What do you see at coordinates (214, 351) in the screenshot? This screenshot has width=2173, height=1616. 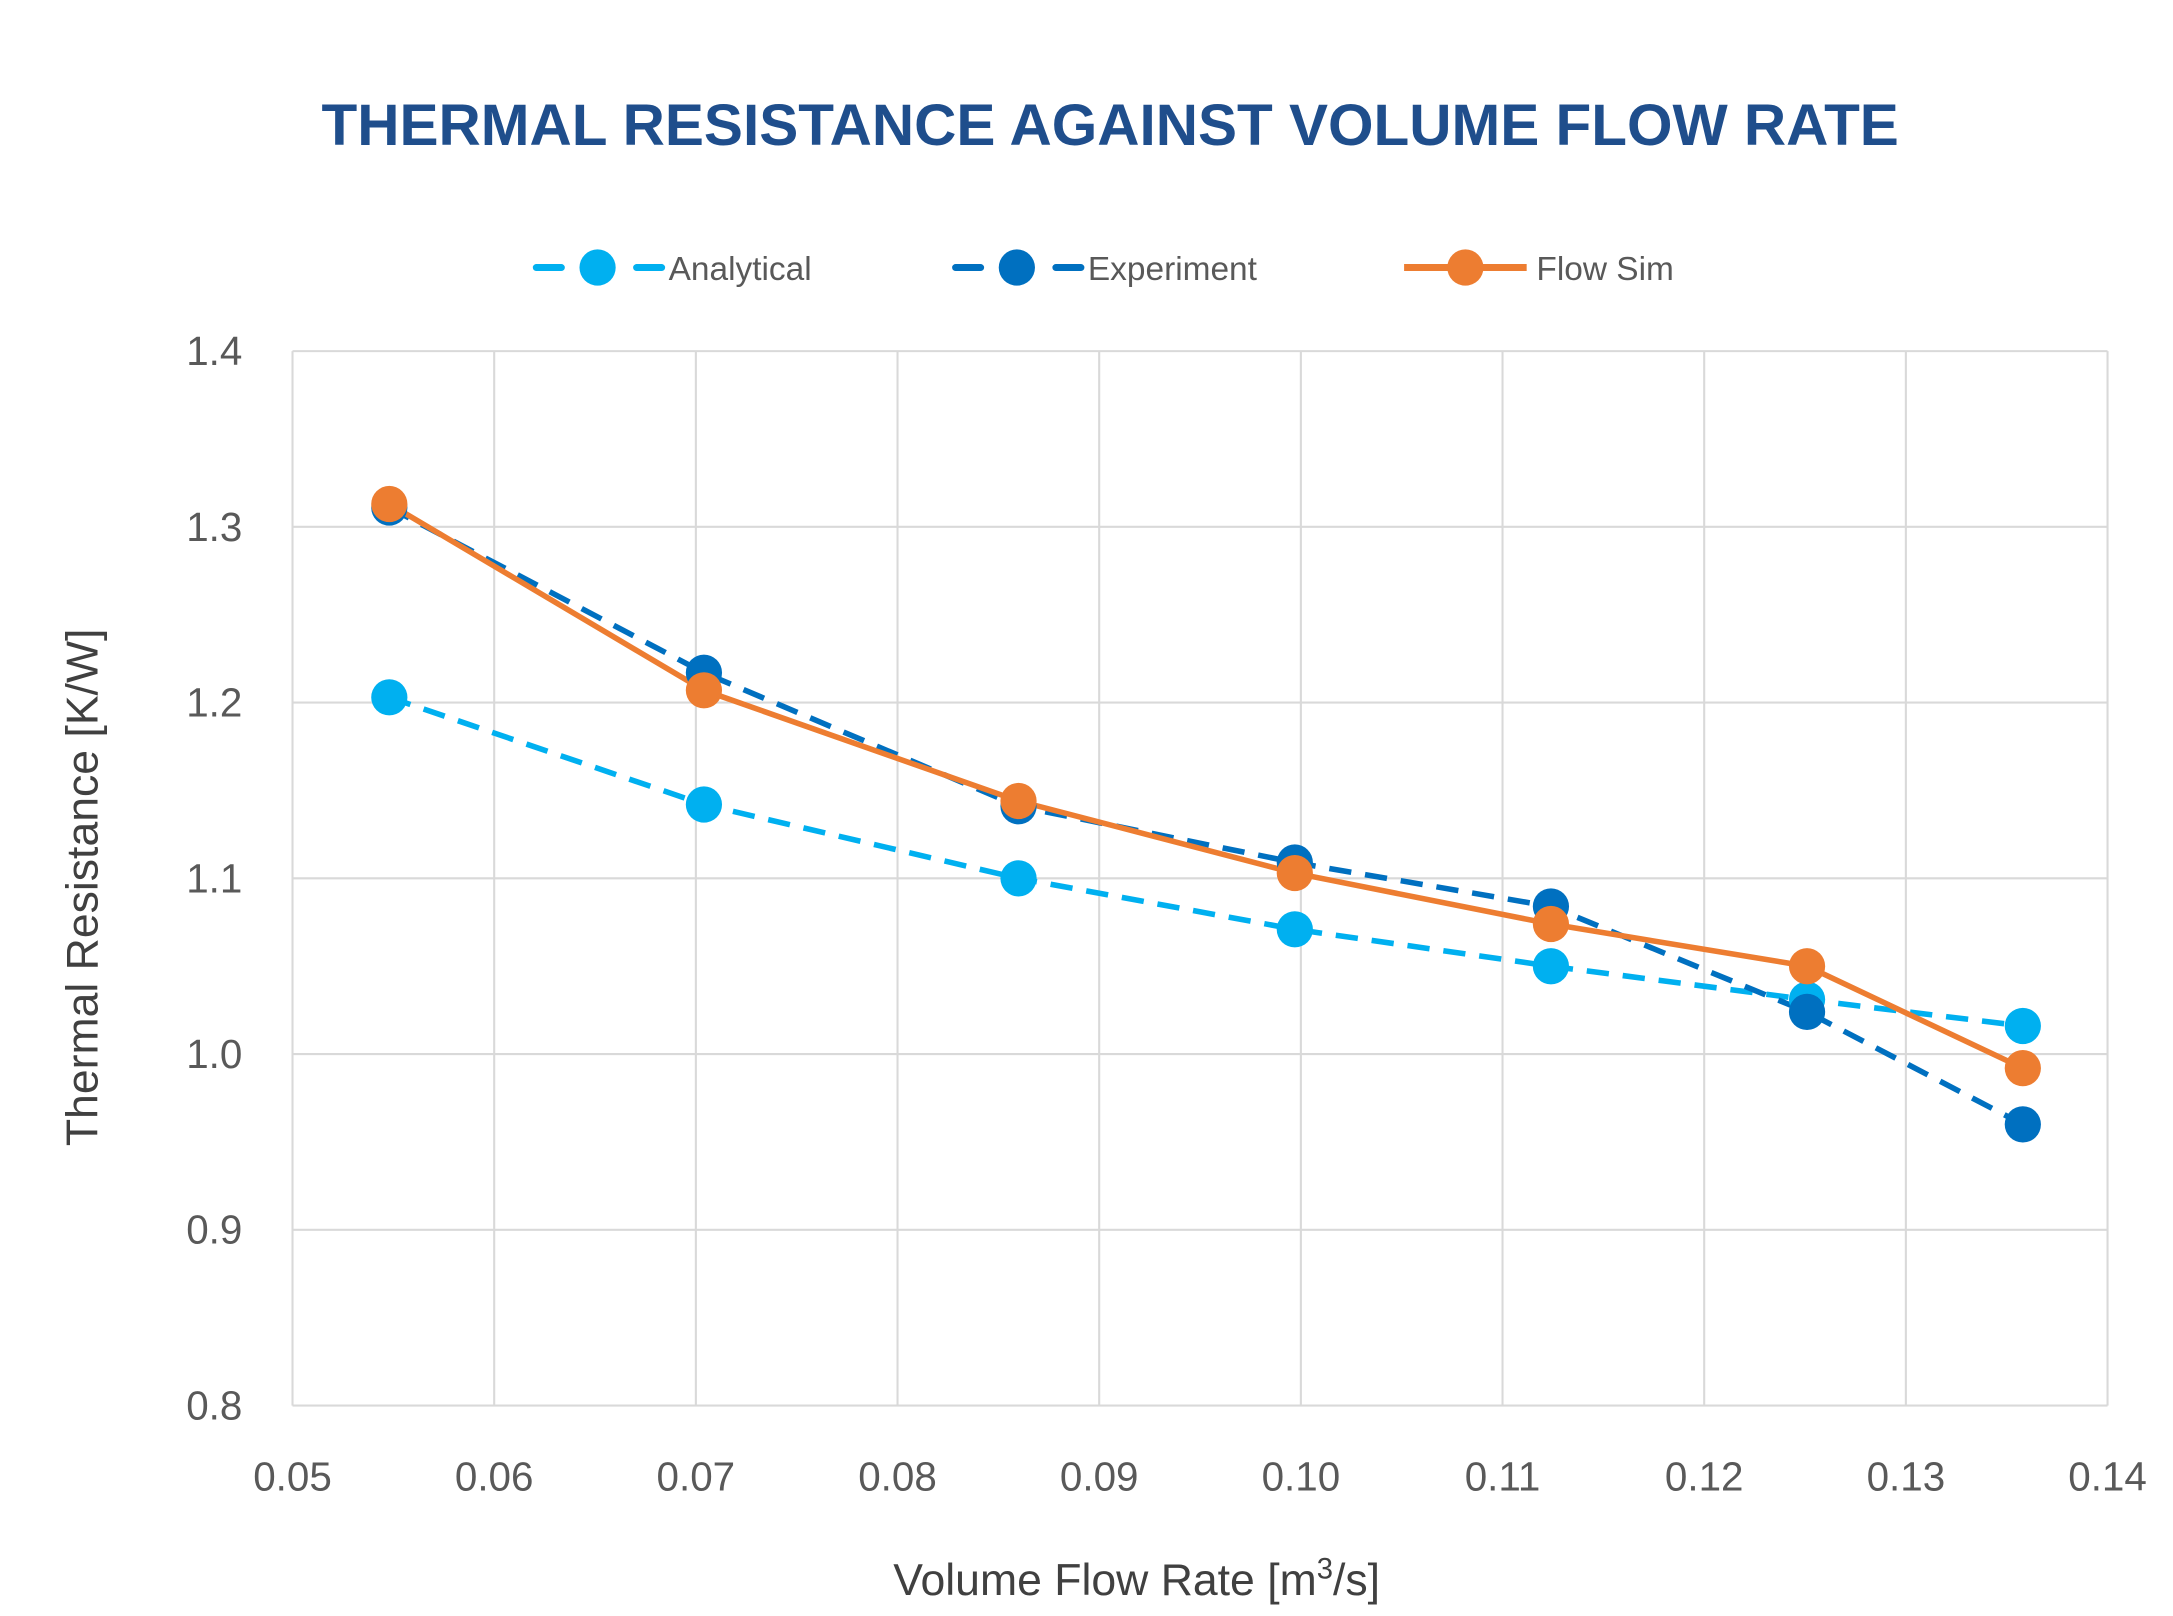 I see `y-tick-label: 1.4` at bounding box center [214, 351].